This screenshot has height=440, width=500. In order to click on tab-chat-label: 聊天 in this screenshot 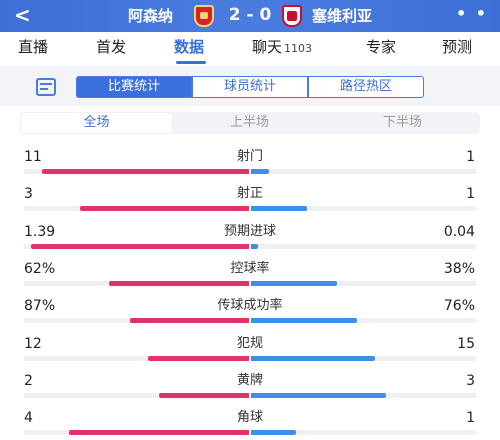, I will do `click(267, 47)`.